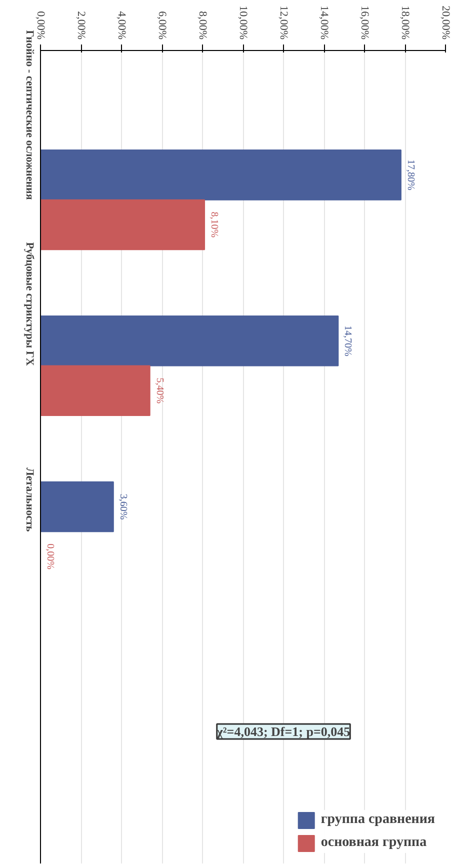  I want to click on x-tick-label: 16,00%, so click(364, 23).